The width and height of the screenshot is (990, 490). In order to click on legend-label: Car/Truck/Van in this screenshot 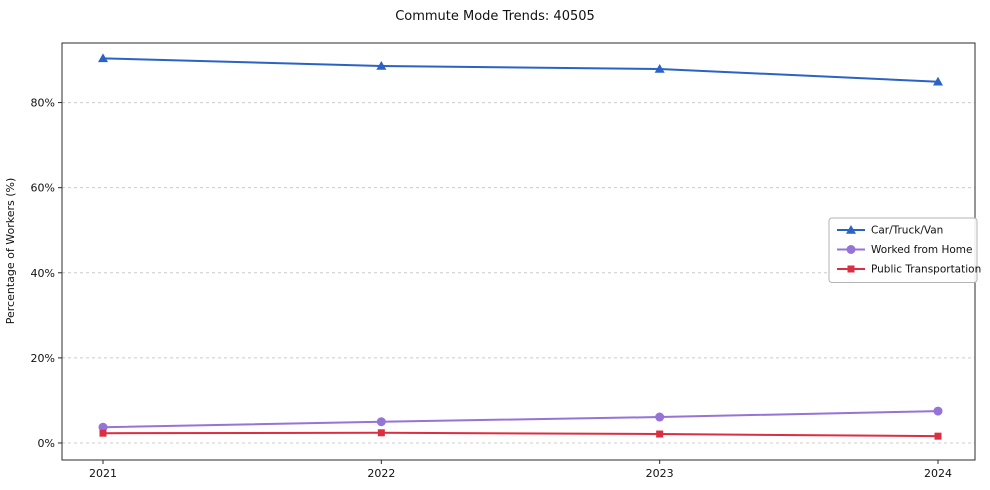, I will do `click(907, 231)`.